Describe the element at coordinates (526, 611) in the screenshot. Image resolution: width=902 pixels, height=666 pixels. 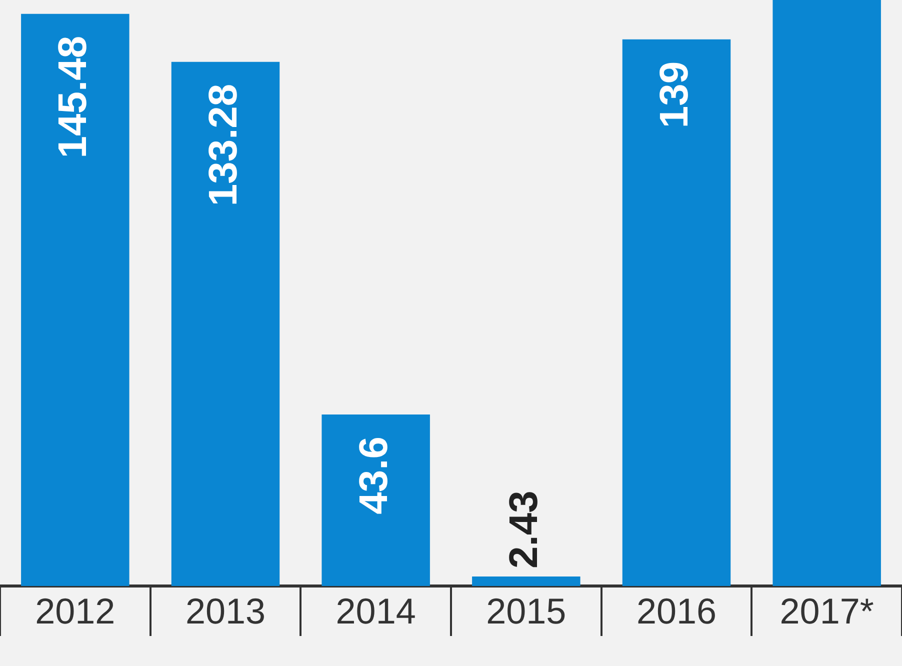
I see `x-tick-label: 2015` at that location.